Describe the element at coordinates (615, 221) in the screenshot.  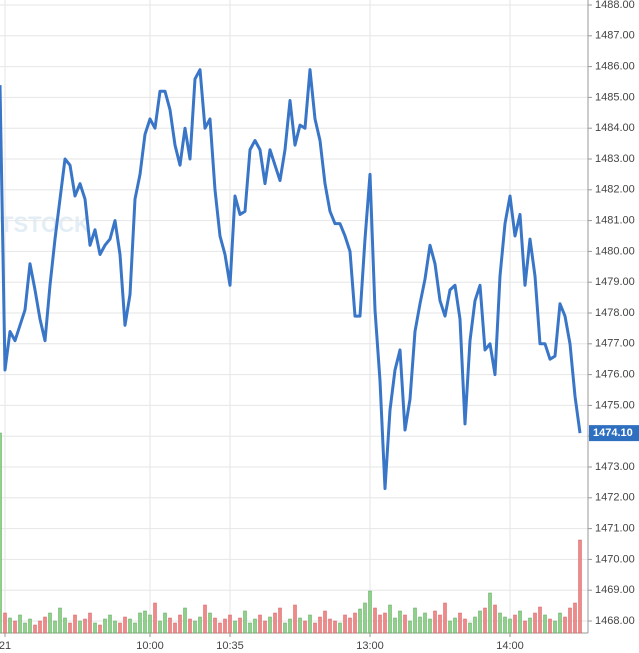
I see `y-tick-label: 1481.00` at that location.